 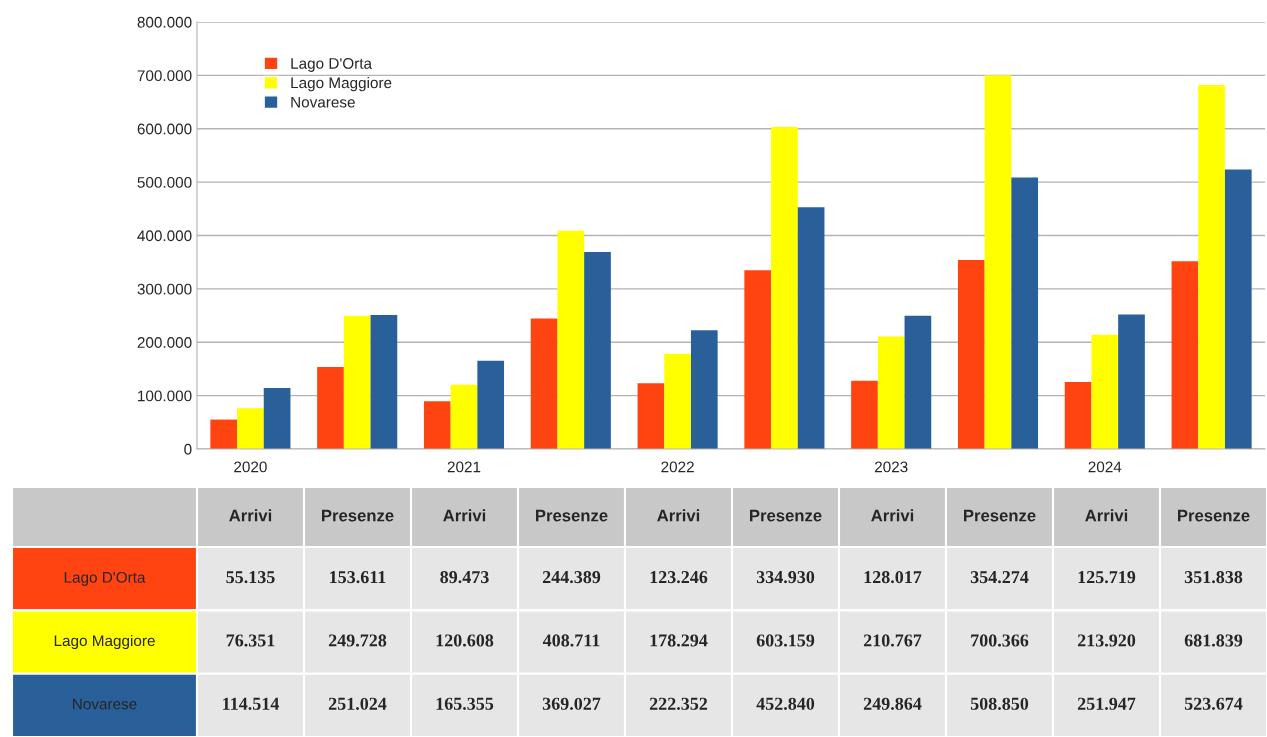 I want to click on data-label: 165.355, so click(x=465, y=703).